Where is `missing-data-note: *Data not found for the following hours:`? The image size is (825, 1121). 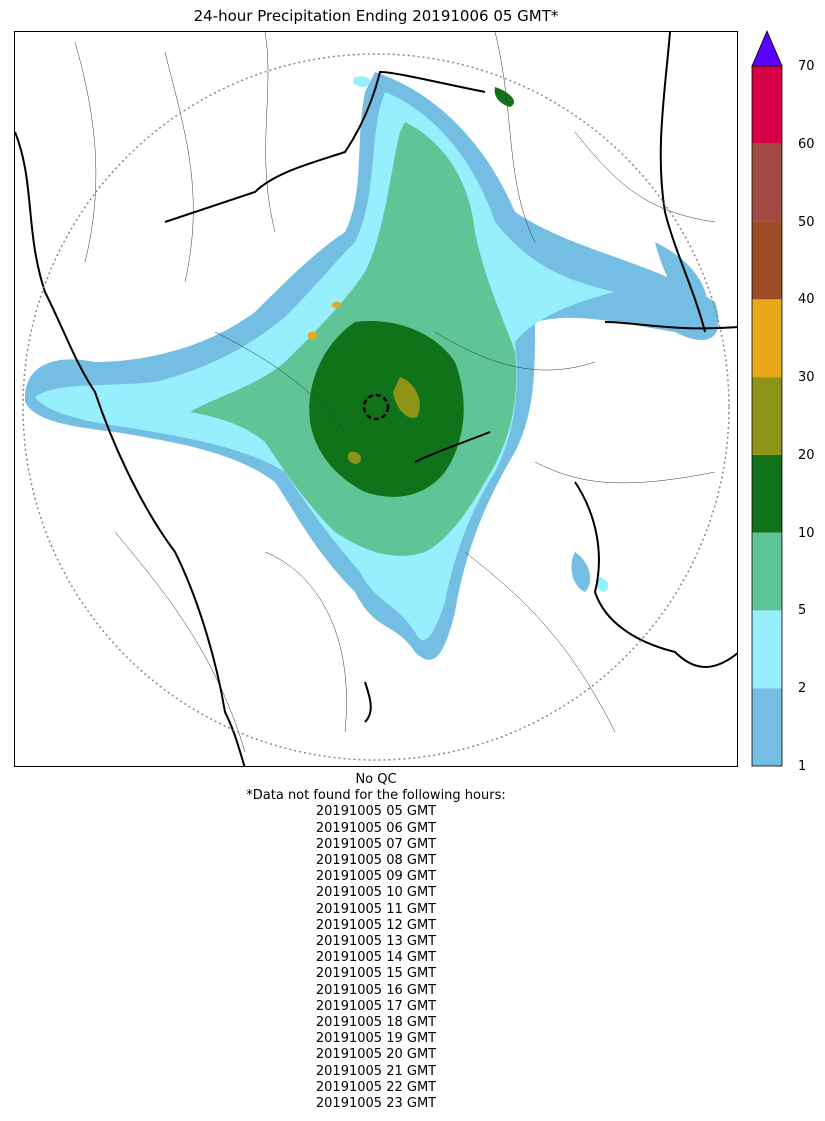
missing-data-note: *Data not found for the following hours: is located at coordinates (376, 796).